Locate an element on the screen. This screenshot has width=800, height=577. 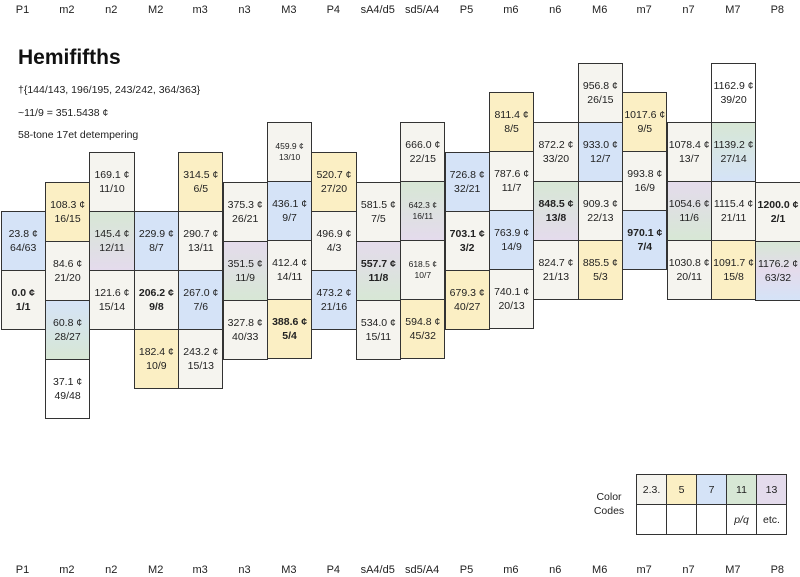
ratio-value: 7/4 is located at coordinates (645, 247).